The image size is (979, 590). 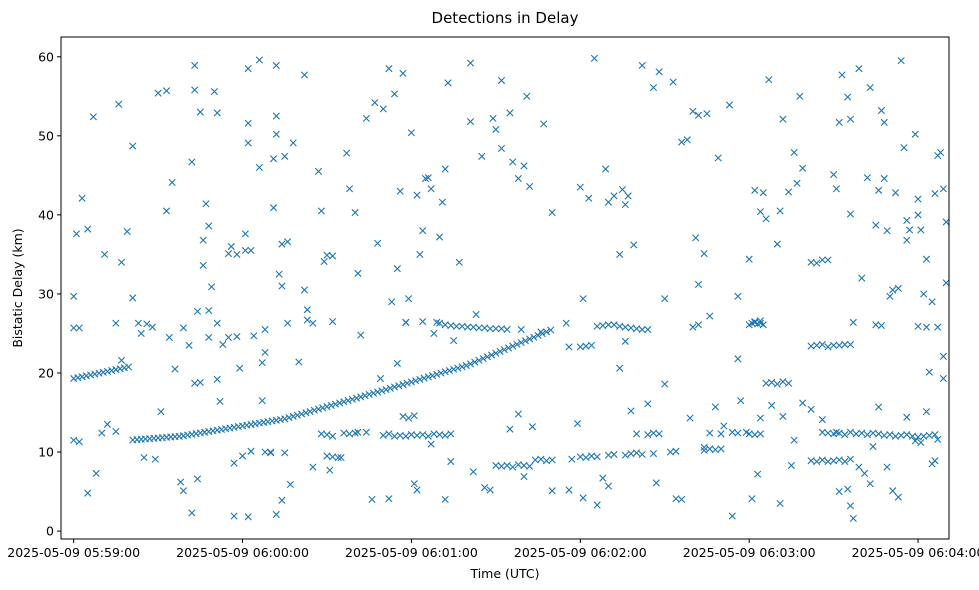 What do you see at coordinates (242, 552) in the screenshot?
I see `x-tick-label: 2025-05-09 06:00:00` at bounding box center [242, 552].